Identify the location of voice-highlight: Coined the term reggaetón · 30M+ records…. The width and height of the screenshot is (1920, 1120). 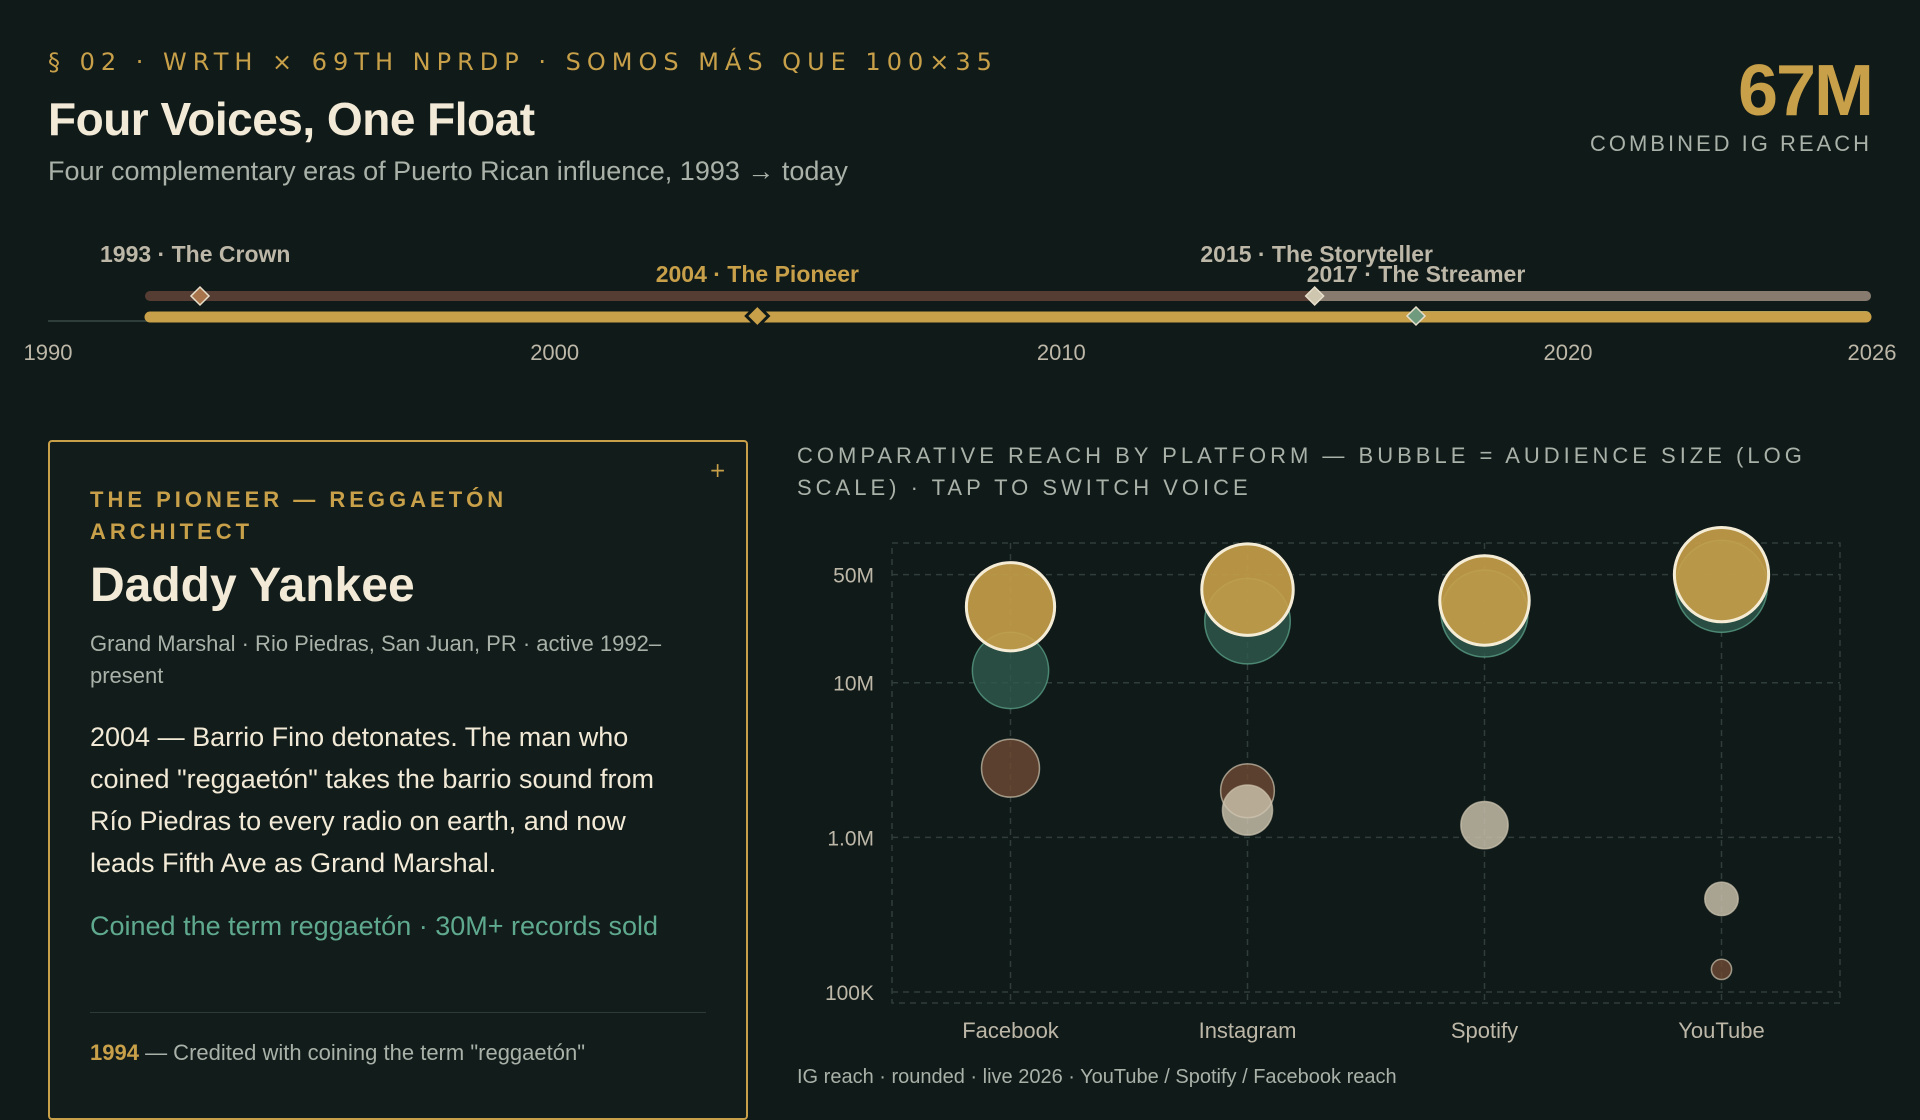
(374, 926).